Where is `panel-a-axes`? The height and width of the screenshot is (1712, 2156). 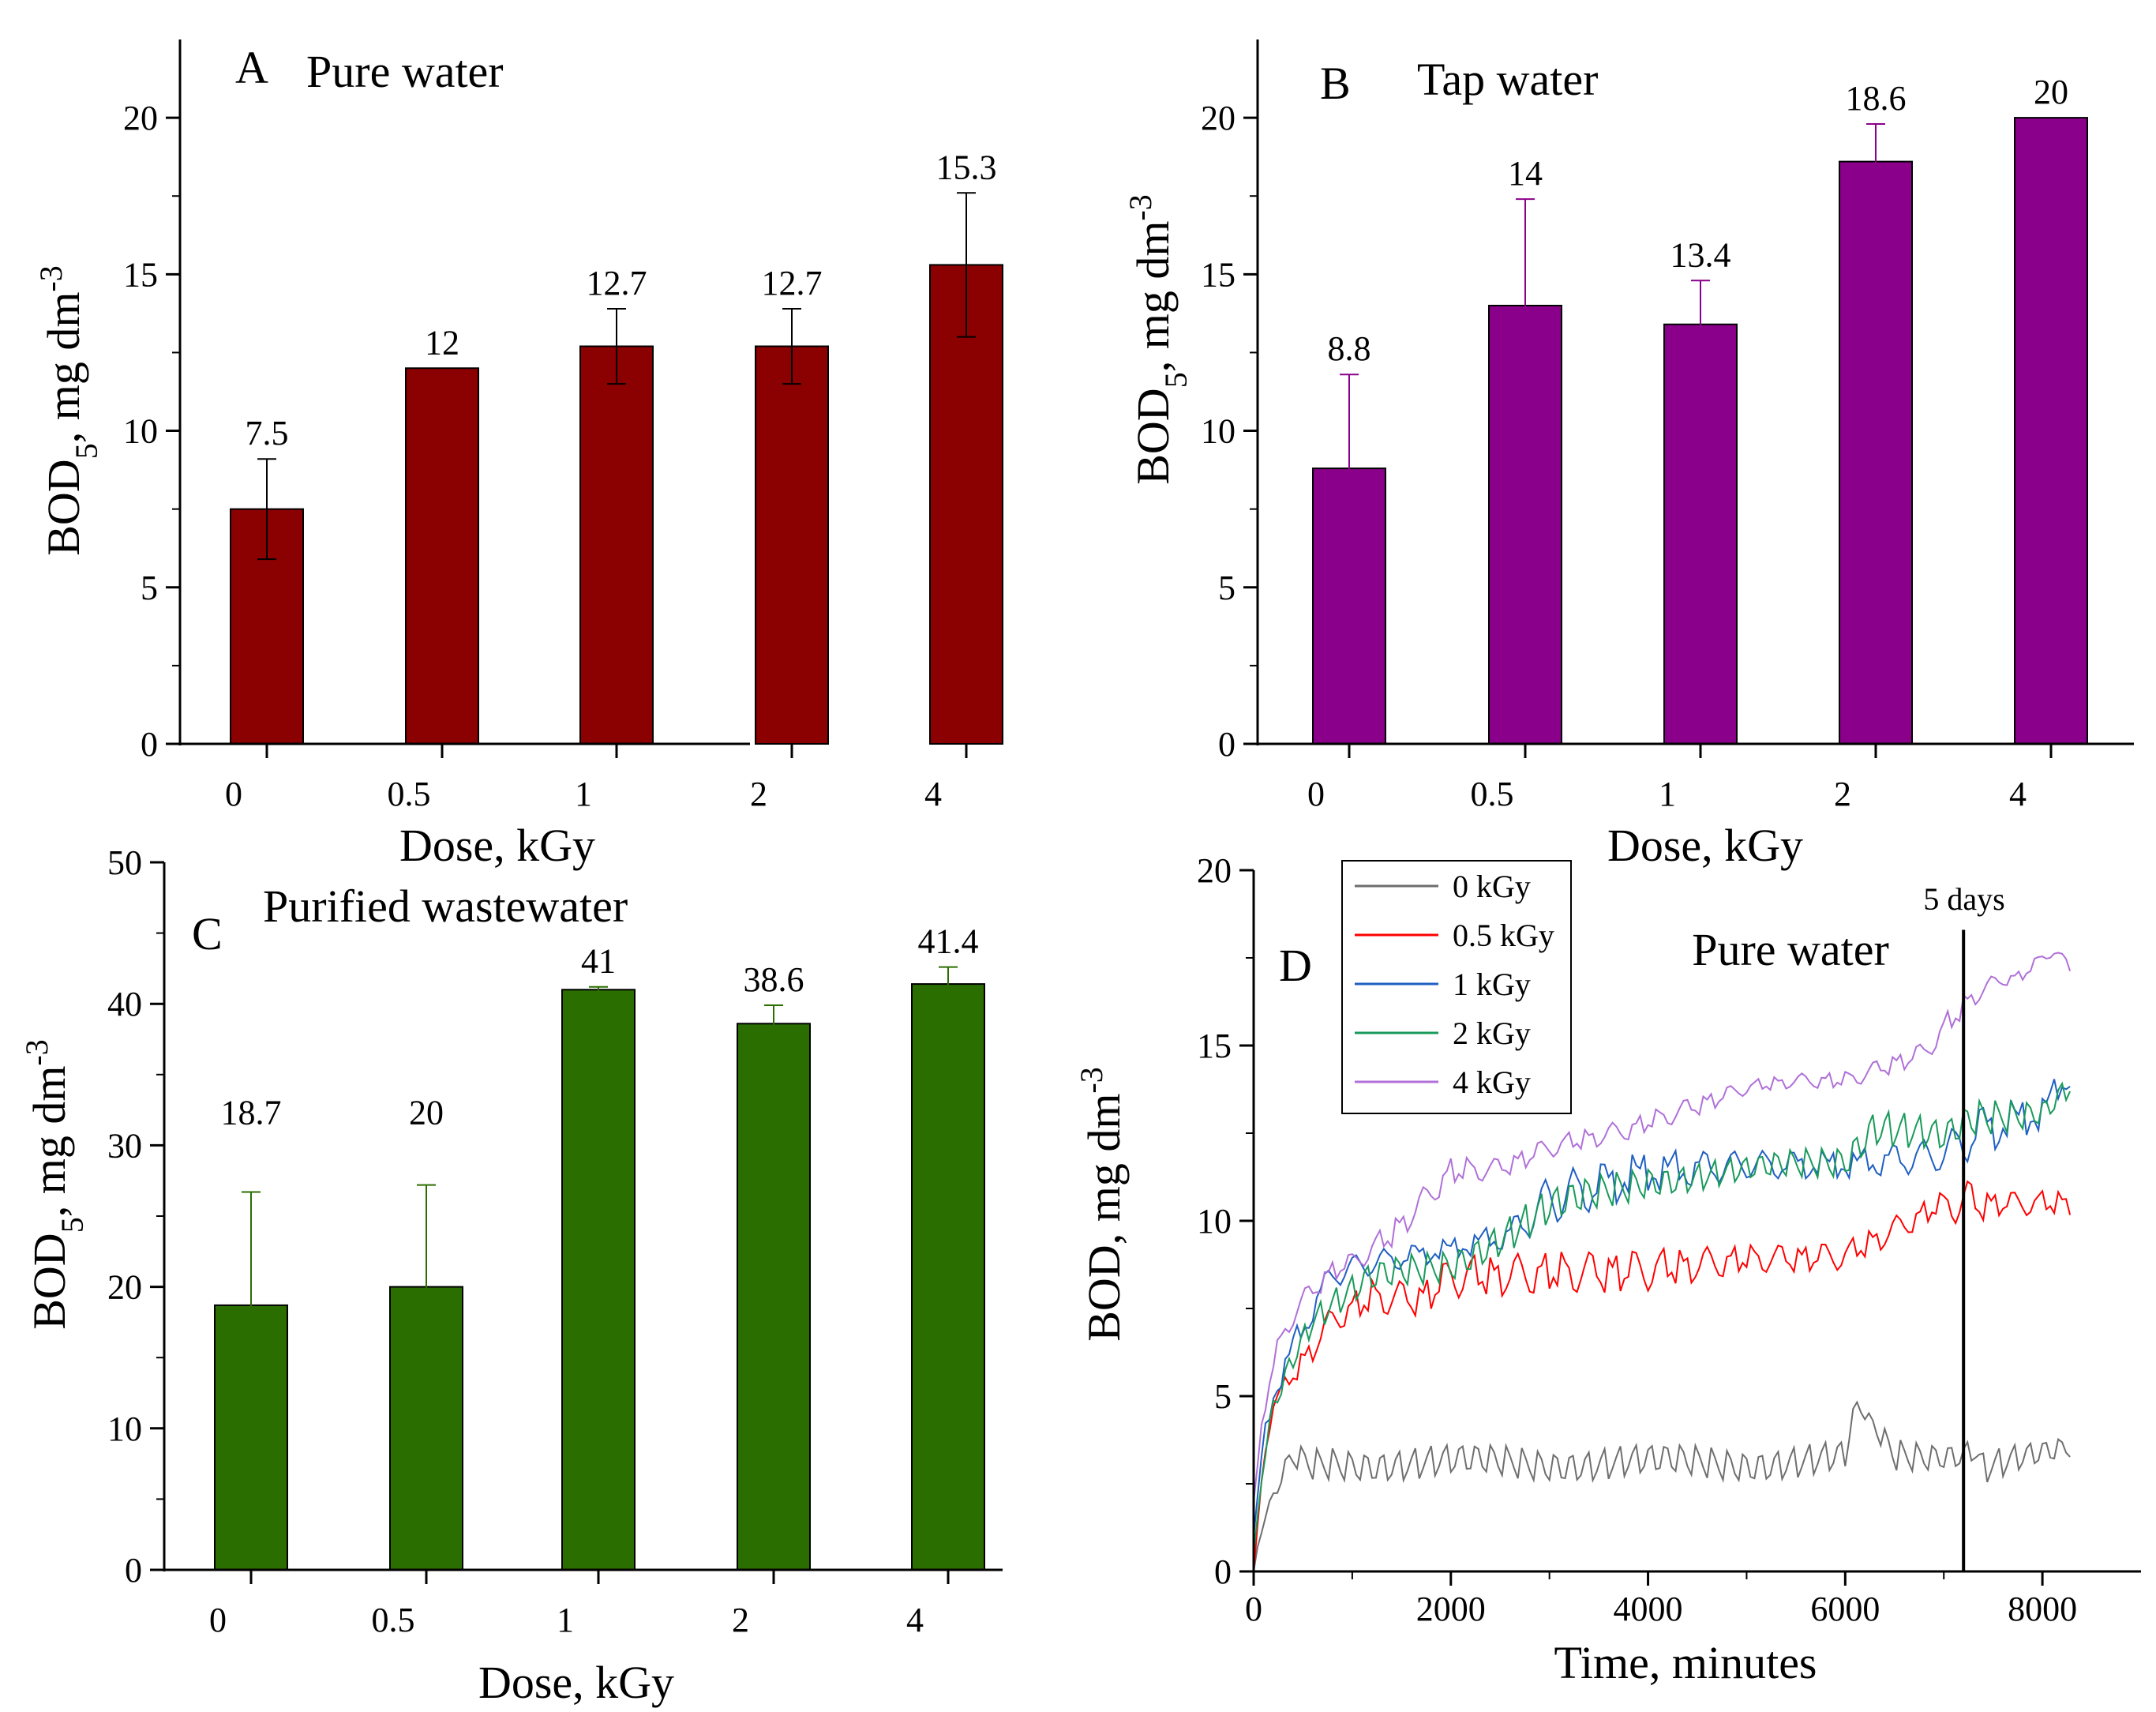
panel-a-axes is located at coordinates (464, 392).